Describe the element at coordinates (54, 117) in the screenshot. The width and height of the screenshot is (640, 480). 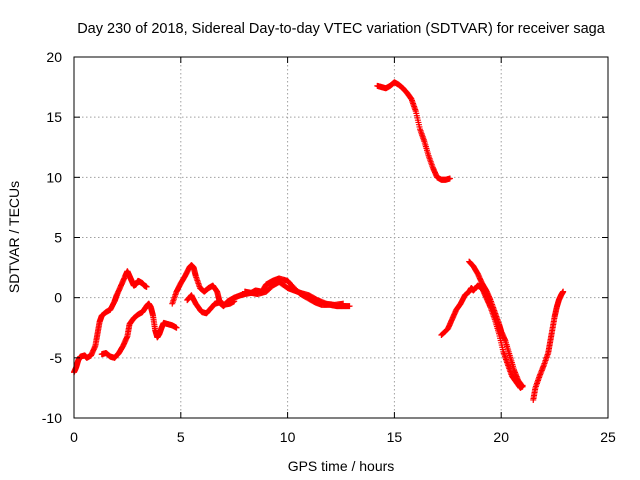
I see `y-tick-label: 15` at that location.